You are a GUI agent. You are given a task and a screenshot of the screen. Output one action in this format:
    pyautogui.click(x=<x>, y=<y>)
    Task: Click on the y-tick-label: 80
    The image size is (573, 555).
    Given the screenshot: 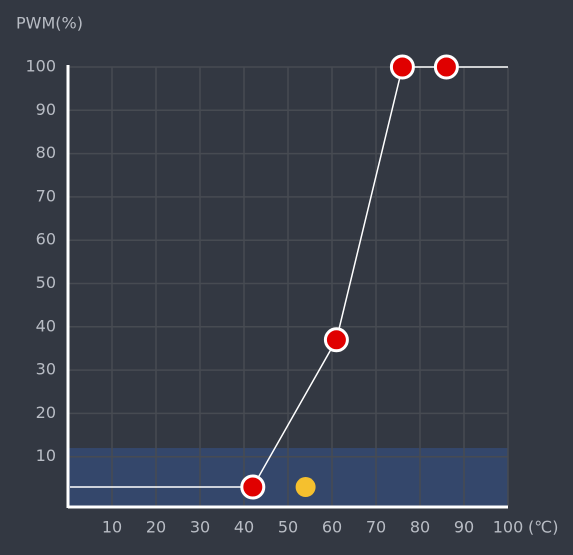 What is the action you would take?
    pyautogui.click(x=46, y=152)
    